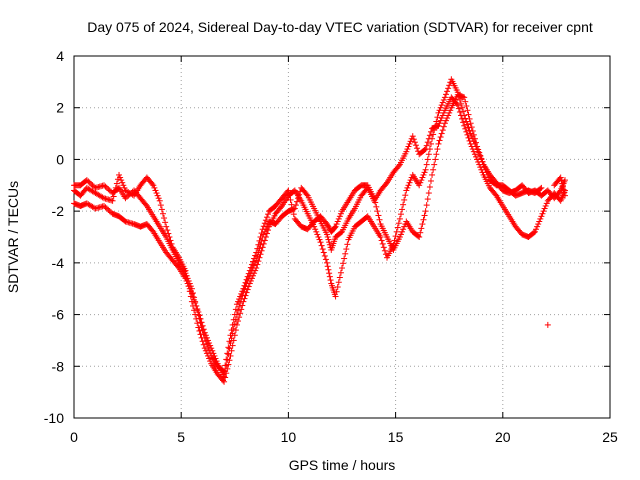 The width and height of the screenshot is (640, 480). I want to click on x-tick-label: 10, so click(289, 437).